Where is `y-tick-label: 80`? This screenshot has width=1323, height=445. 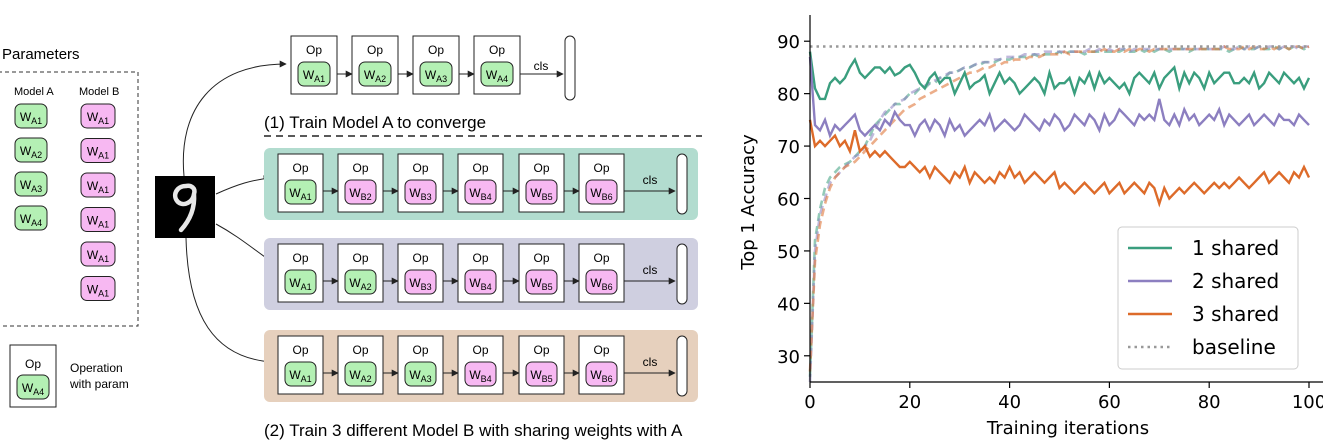
y-tick-label: 80 is located at coordinates (788, 95).